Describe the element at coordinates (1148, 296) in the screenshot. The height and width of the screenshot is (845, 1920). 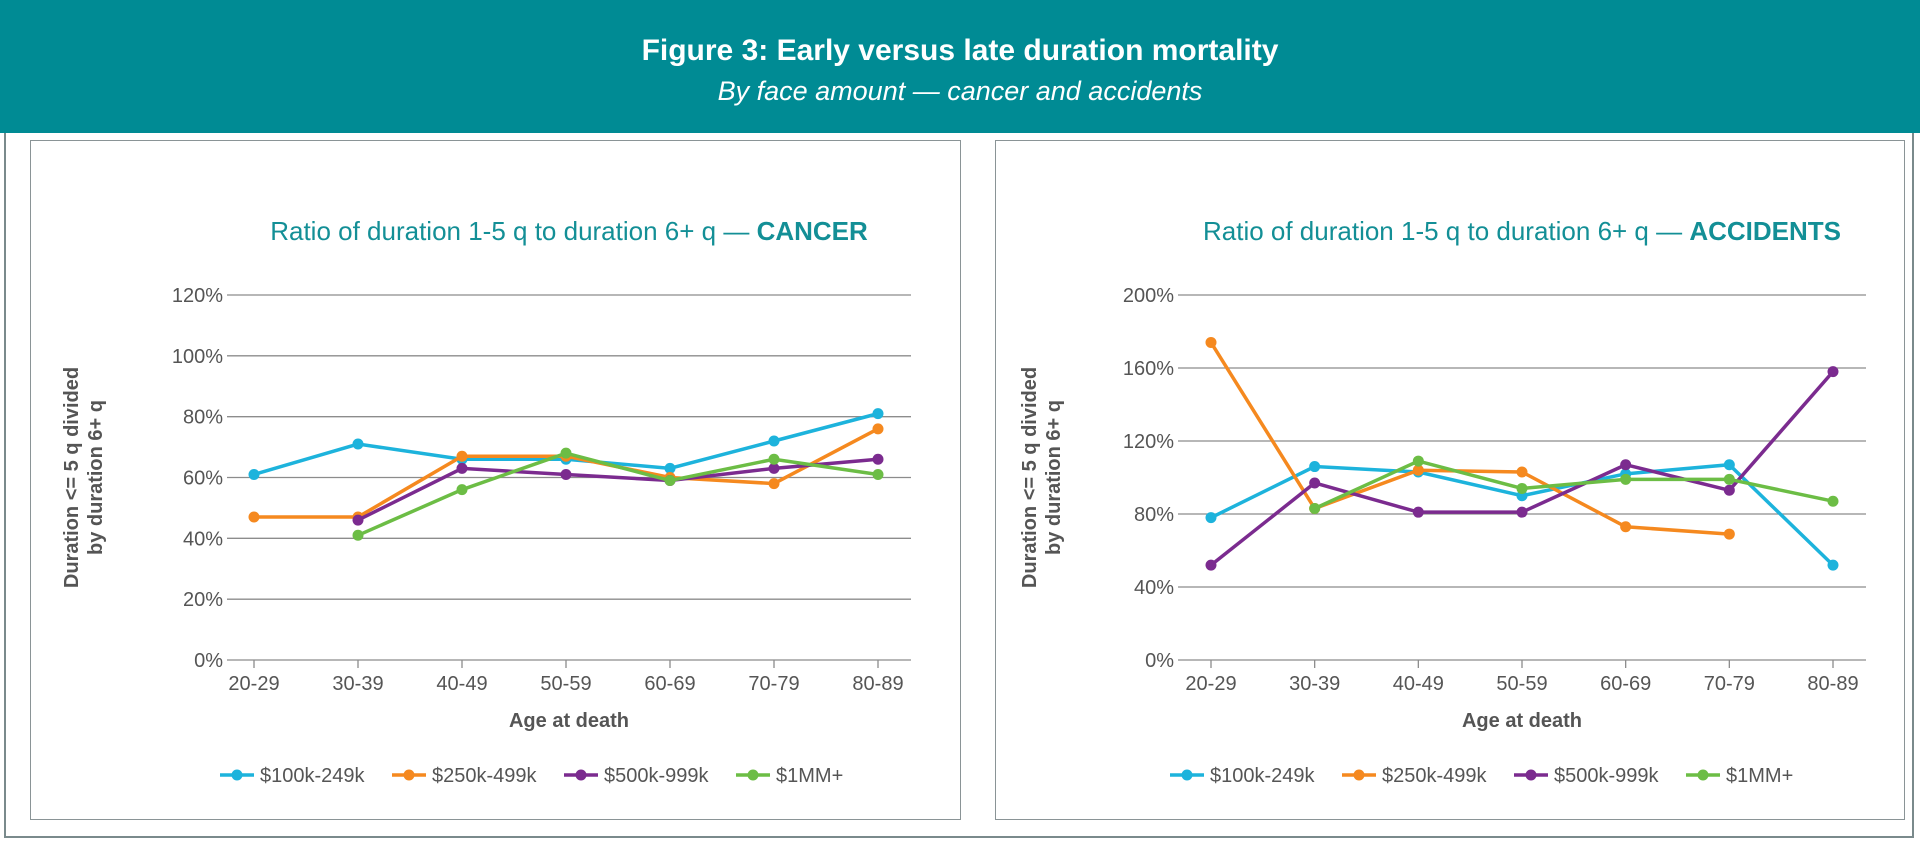
I see `y-tick-label: 200%` at that location.